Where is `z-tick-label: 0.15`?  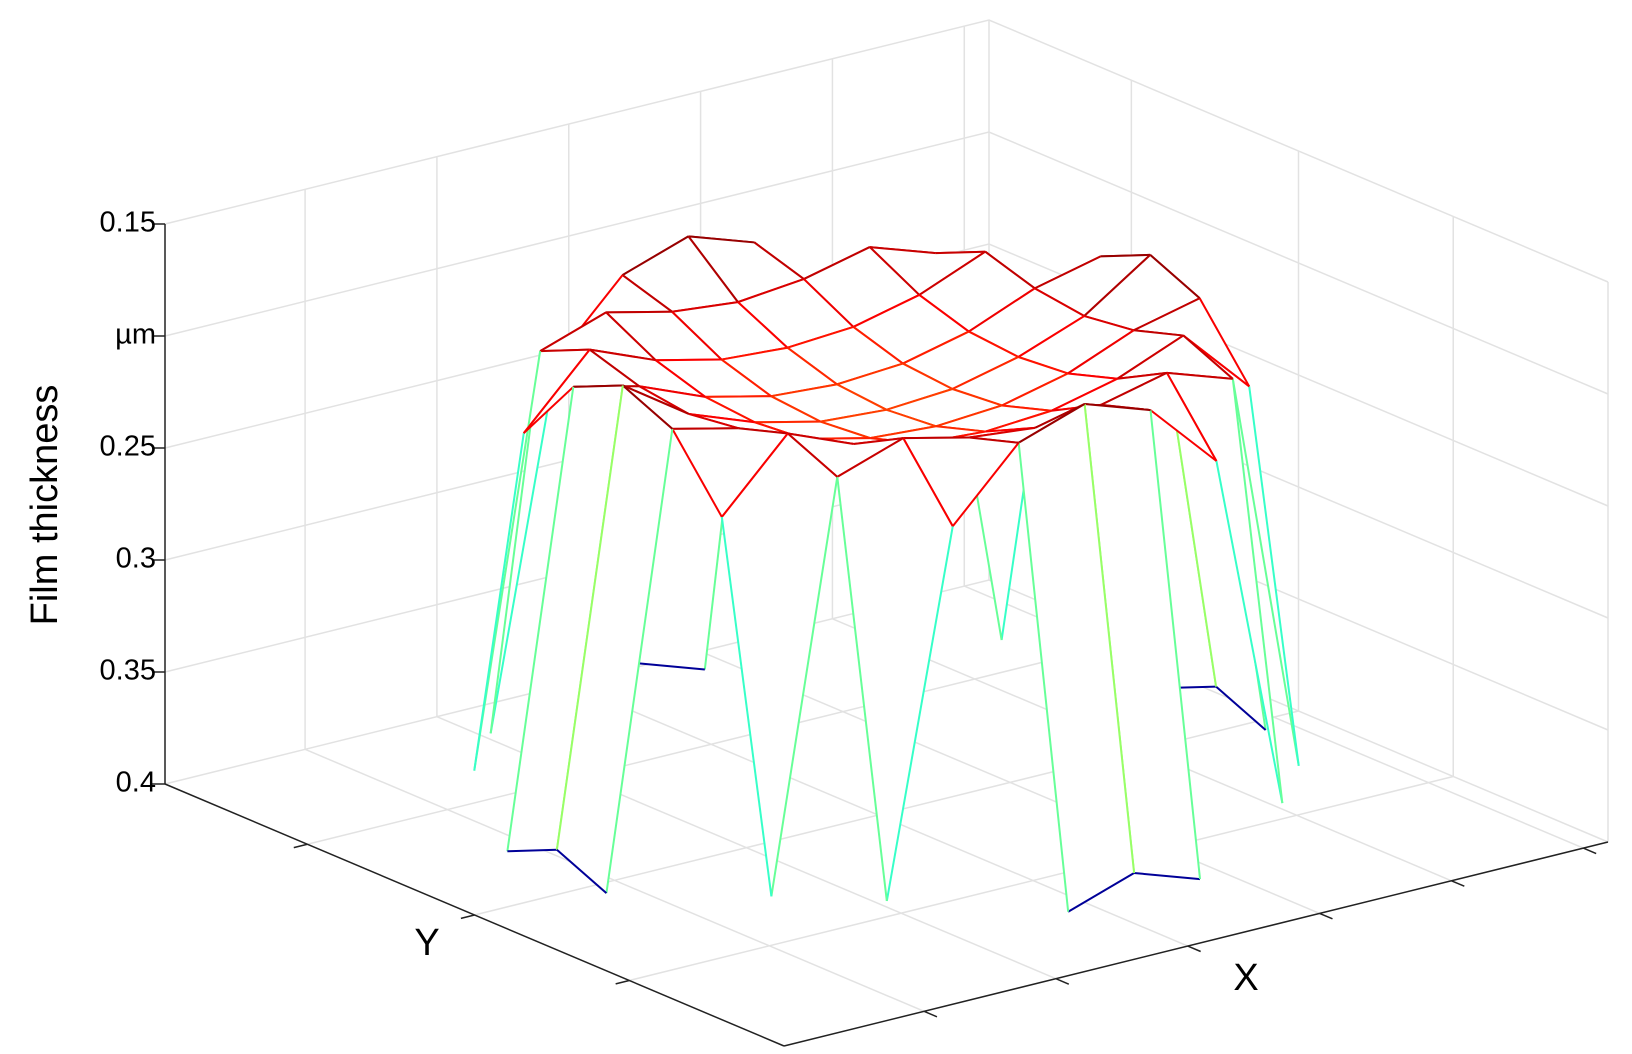 z-tick-label: 0.15 is located at coordinates (128, 223).